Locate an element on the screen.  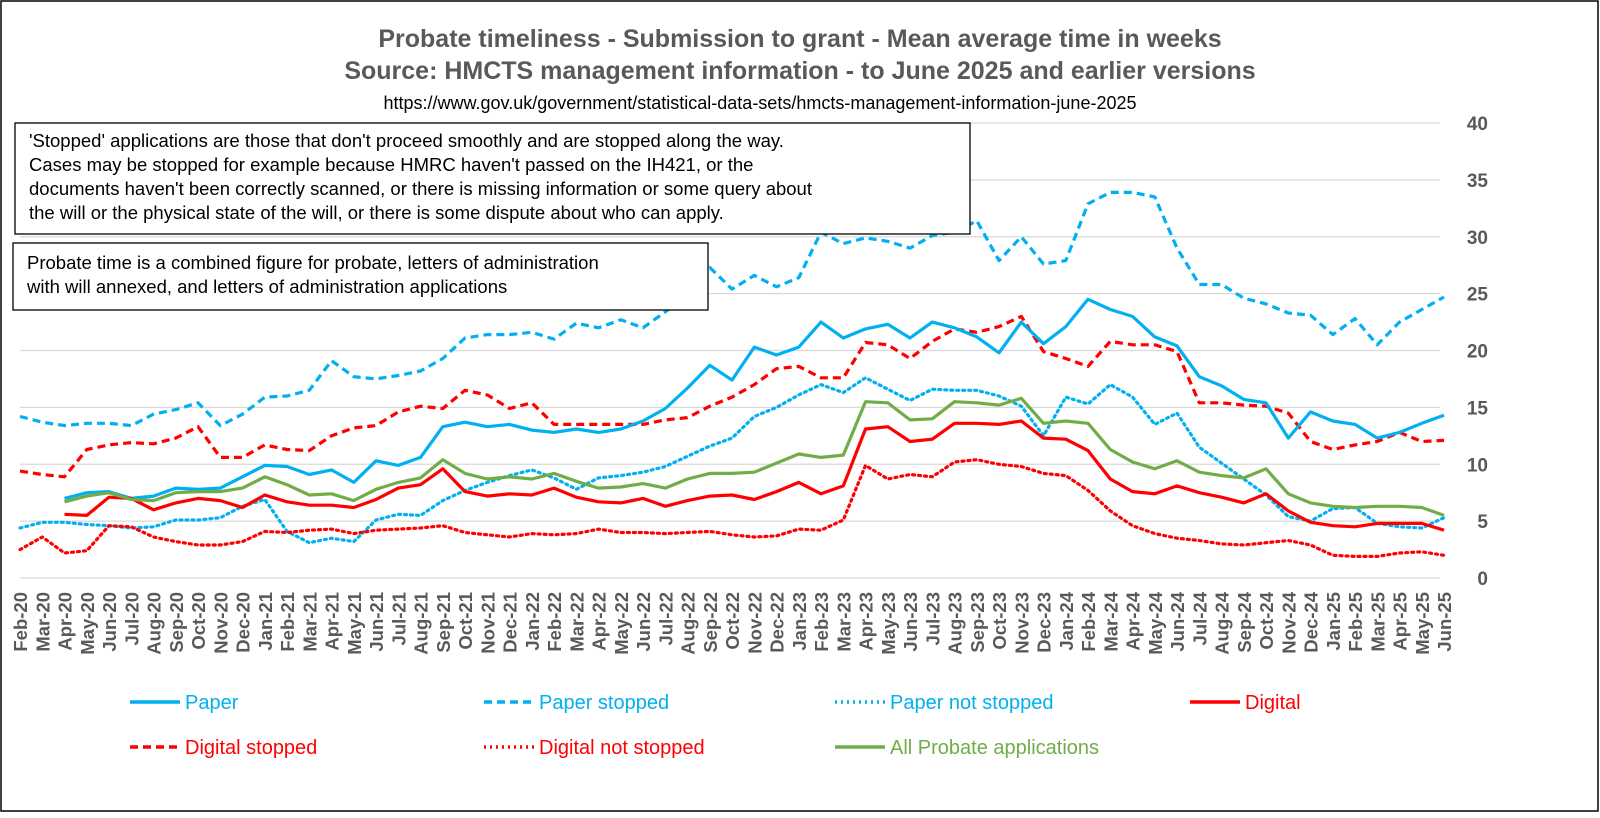
y-tick-label: 10 is located at coordinates (1477, 465).